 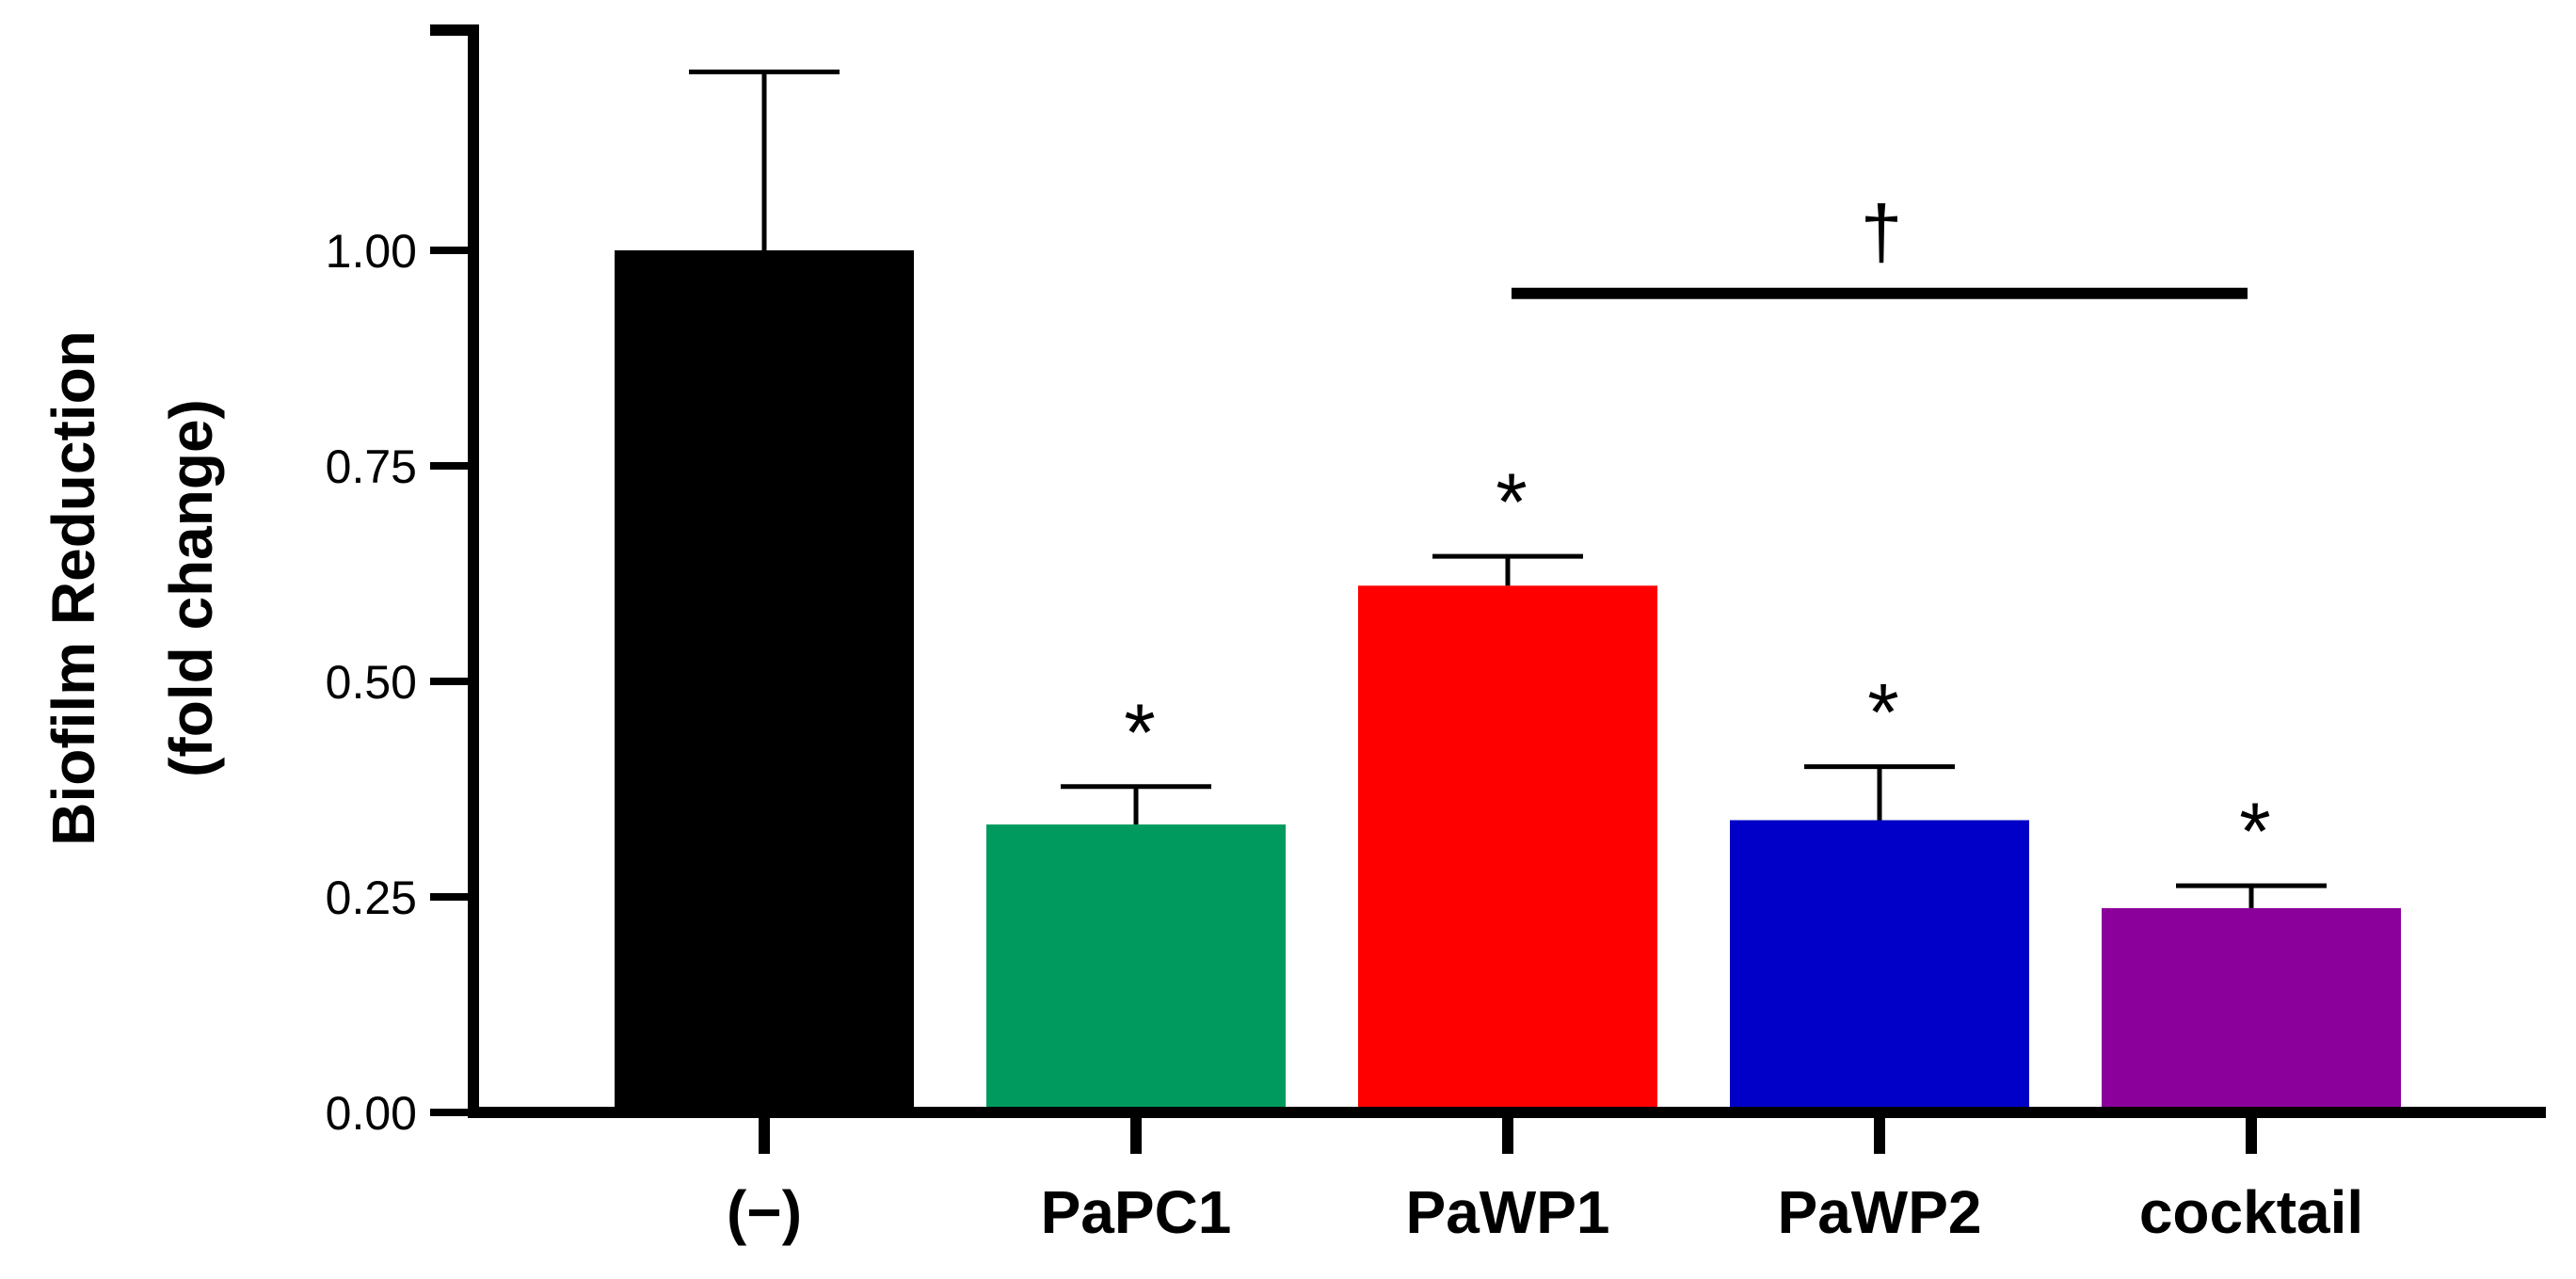 What do you see at coordinates (1508, 1212) in the screenshot?
I see `x-tick-label-pawp1: PaWP1` at bounding box center [1508, 1212].